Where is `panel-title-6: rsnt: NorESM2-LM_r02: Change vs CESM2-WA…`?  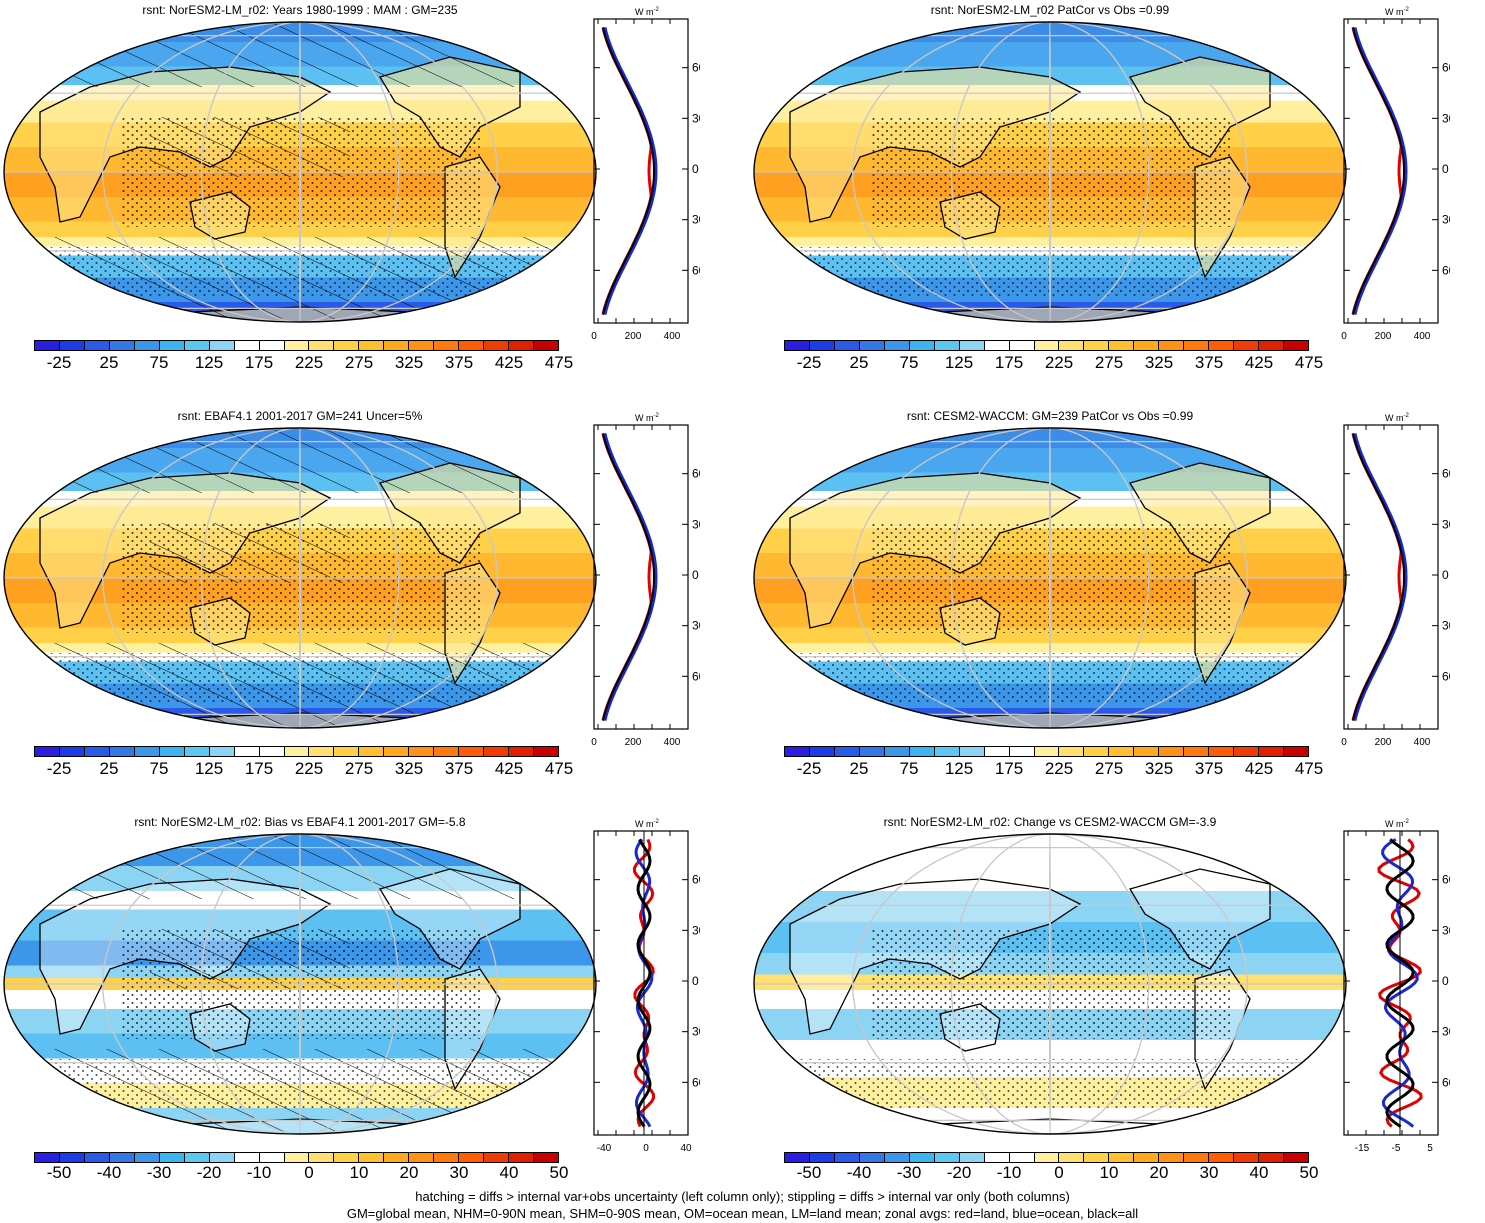 panel-title-6: rsnt: NorESM2-LM_r02: Change vs CESM2-WA… is located at coordinates (1050, 822).